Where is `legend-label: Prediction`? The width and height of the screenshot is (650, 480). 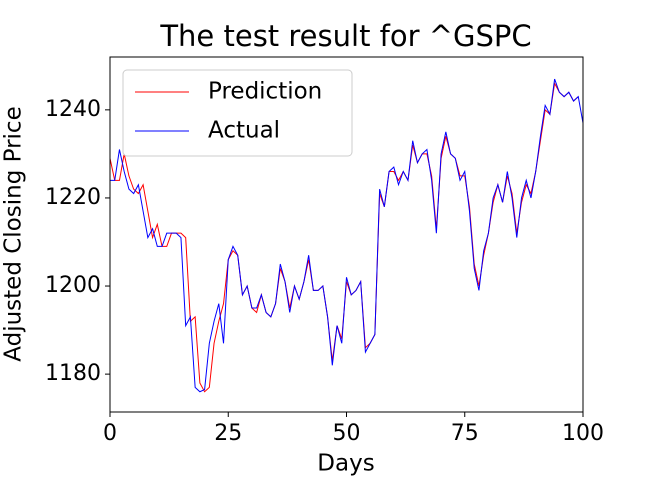
legend-label: Prediction is located at coordinates (265, 92).